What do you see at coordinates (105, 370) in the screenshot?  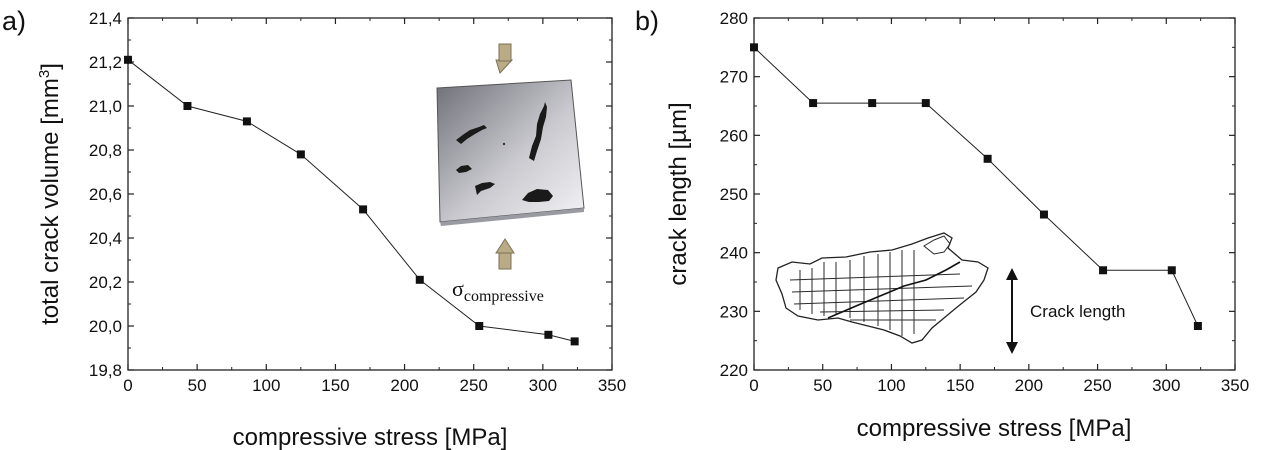 I see `y-tick-label: 19,8` at bounding box center [105, 370].